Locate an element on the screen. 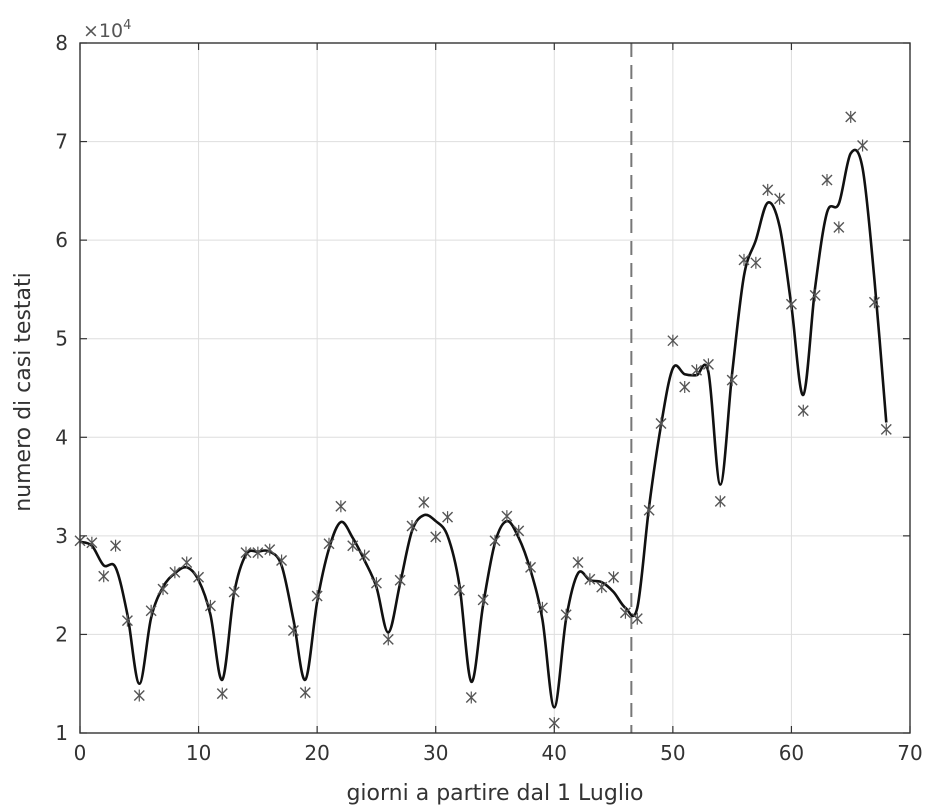 The width and height of the screenshot is (932, 809). y-tick-label: 5 is located at coordinates (61, 339).